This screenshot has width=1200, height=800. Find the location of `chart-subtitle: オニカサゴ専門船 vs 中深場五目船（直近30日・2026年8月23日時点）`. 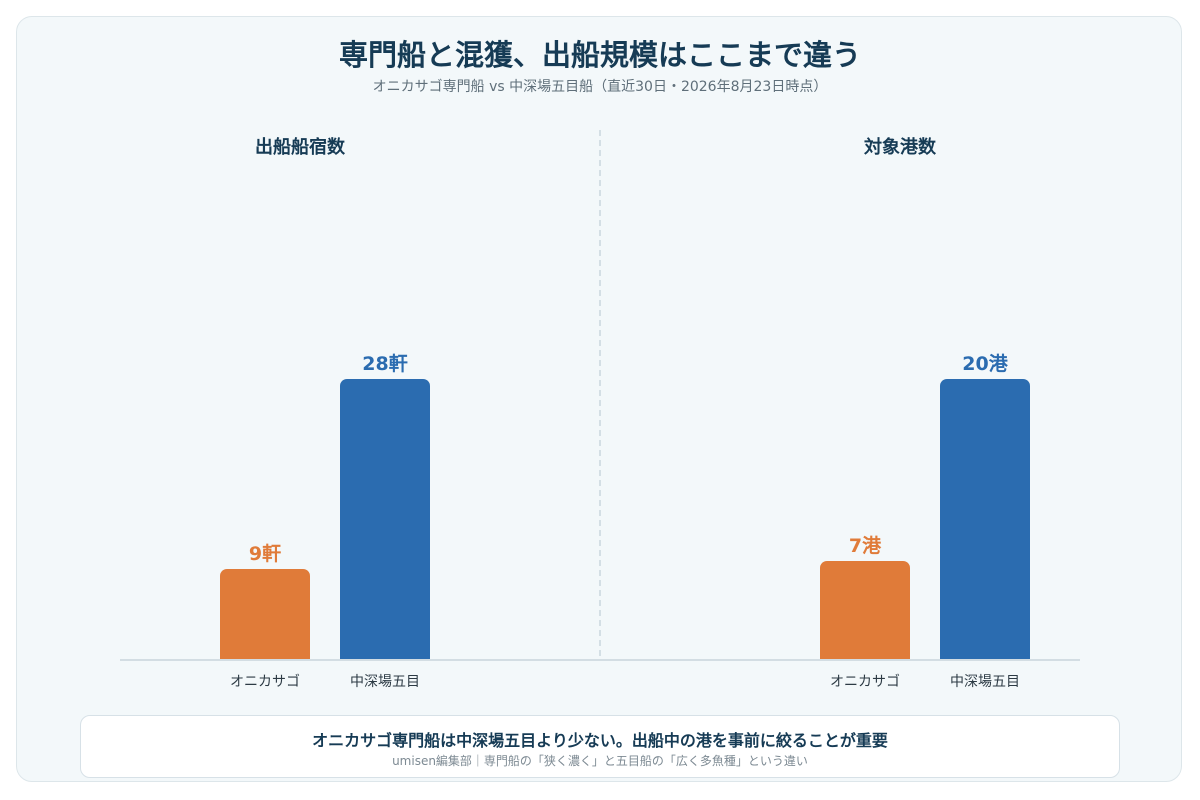

chart-subtitle: オニカサゴ専門船 vs 中深場五目船（直近30日・2026年8月23日時点） is located at coordinates (600, 87).